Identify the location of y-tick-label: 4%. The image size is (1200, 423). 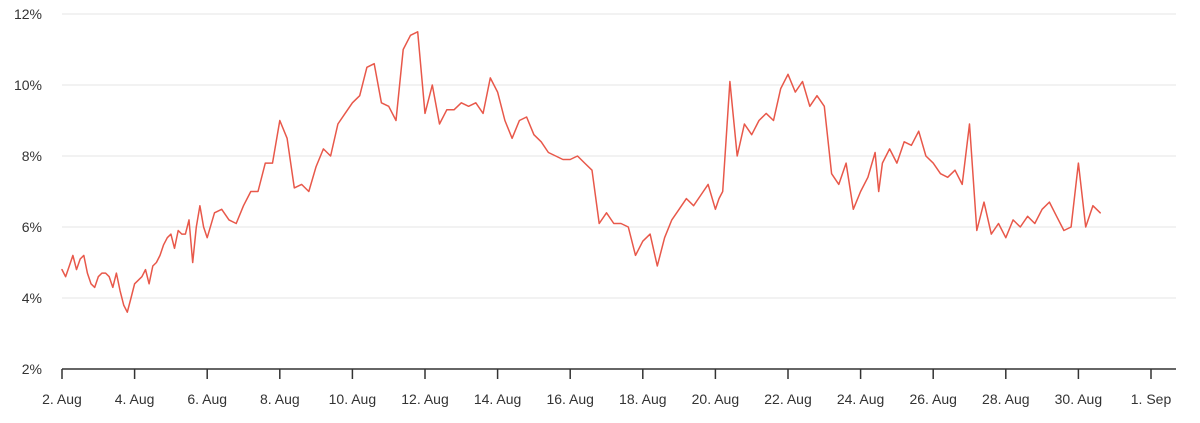
(32, 298).